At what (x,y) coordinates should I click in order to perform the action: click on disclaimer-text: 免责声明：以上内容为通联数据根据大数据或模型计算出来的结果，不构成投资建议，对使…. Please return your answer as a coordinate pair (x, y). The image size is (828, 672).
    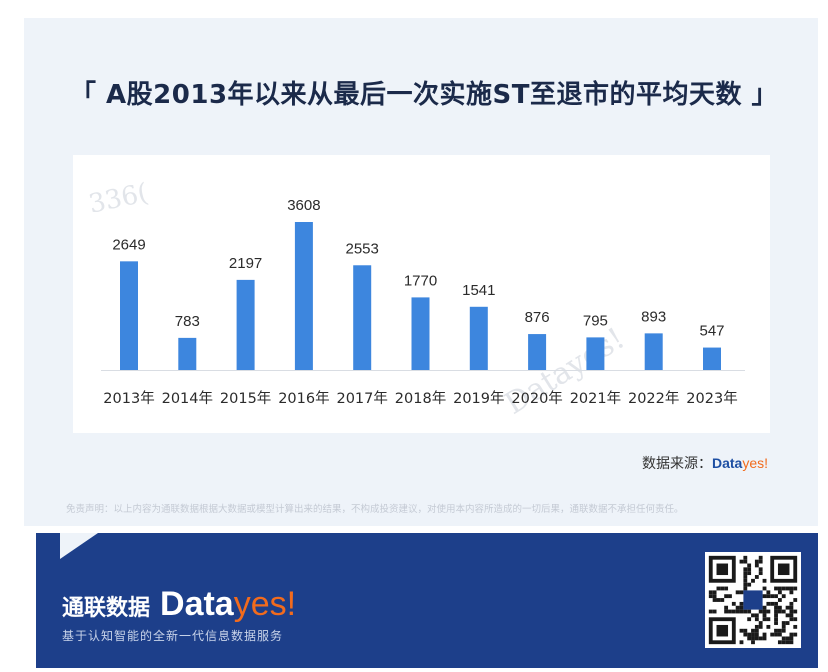
    Looking at the image, I should click on (375, 509).